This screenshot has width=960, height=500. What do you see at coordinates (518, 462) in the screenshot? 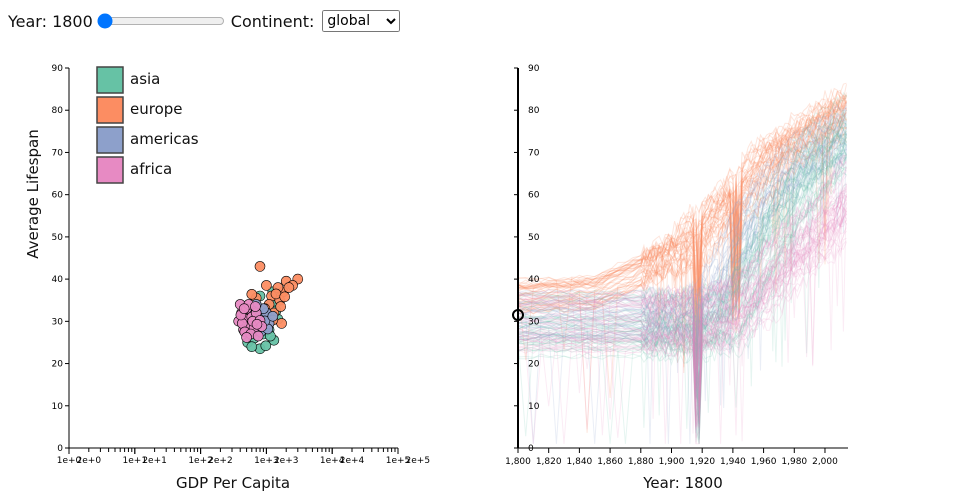
I see `line-x-tick-label: 1,800` at bounding box center [518, 462].